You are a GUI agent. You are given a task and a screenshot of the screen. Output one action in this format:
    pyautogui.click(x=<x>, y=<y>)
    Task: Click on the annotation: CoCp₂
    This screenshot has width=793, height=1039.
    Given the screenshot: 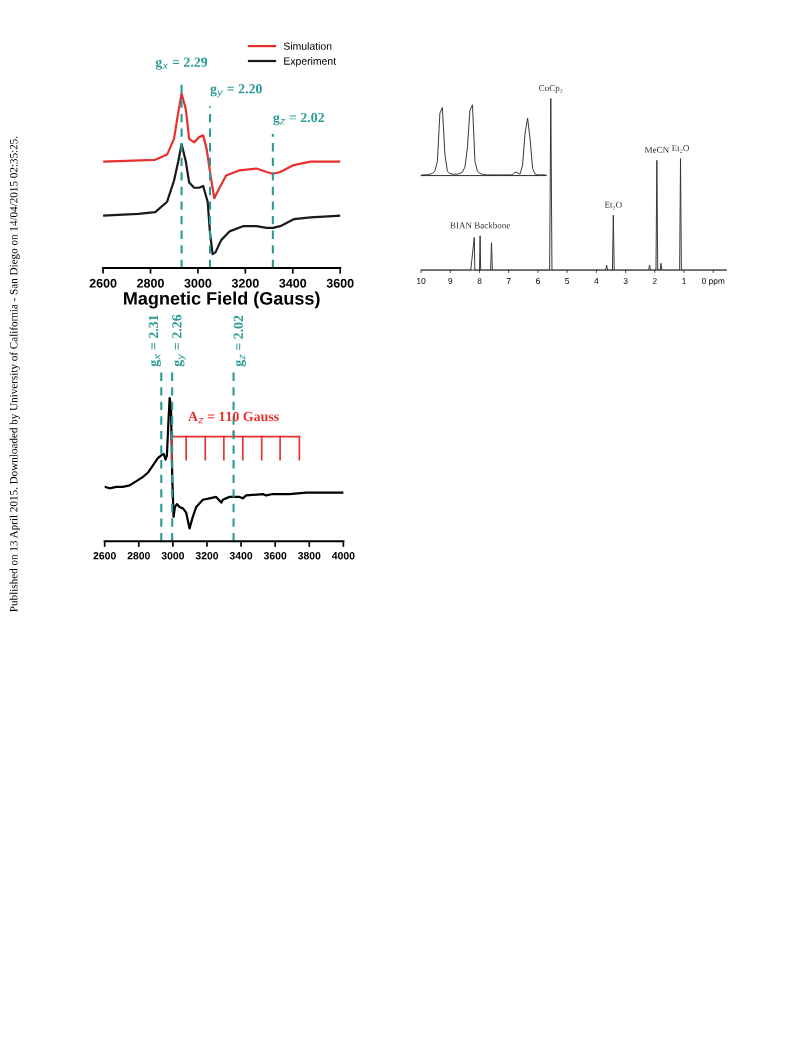 What is the action you would take?
    pyautogui.click(x=551, y=89)
    